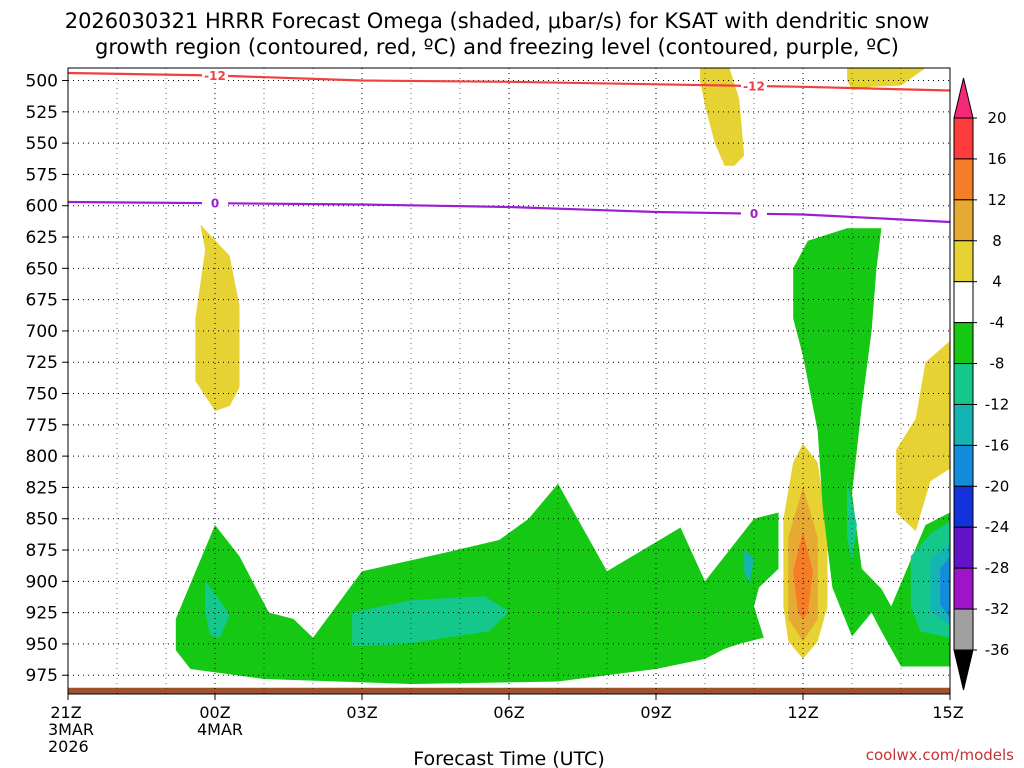 The width and height of the screenshot is (1024, 768). What do you see at coordinates (42, 301) in the screenshot?
I see `y-tick-label: 675` at bounding box center [42, 301].